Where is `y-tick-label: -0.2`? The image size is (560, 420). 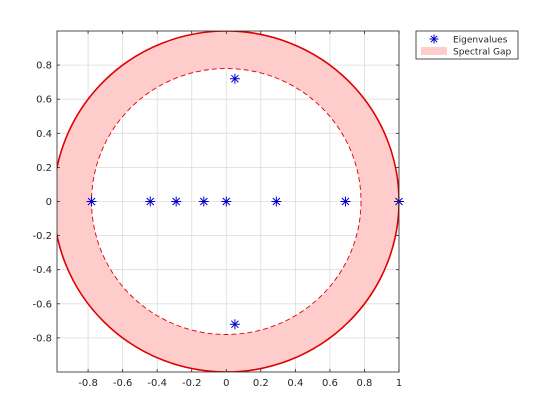 y-tick-label: -0.2 is located at coordinates (42, 236).